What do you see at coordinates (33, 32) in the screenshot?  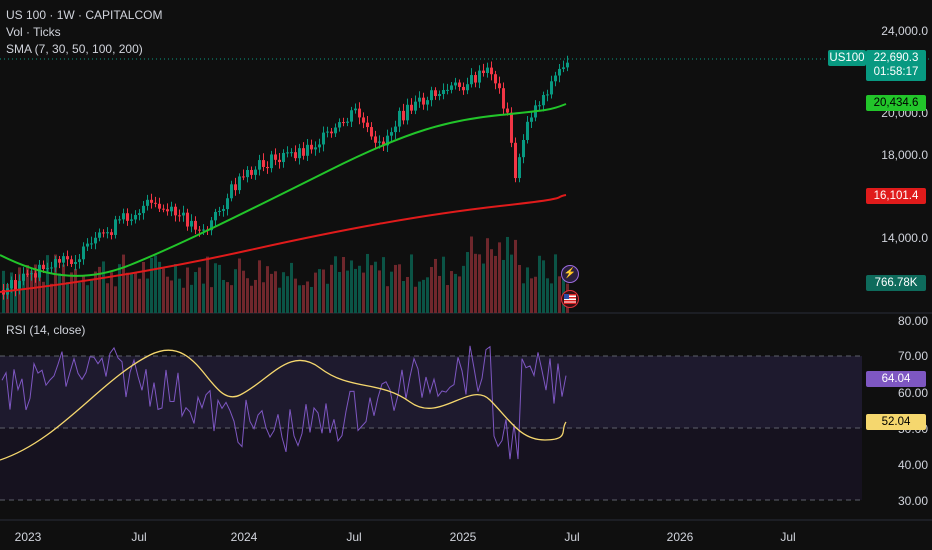 I see `volume-indicator-label: Vol · Ticks` at bounding box center [33, 32].